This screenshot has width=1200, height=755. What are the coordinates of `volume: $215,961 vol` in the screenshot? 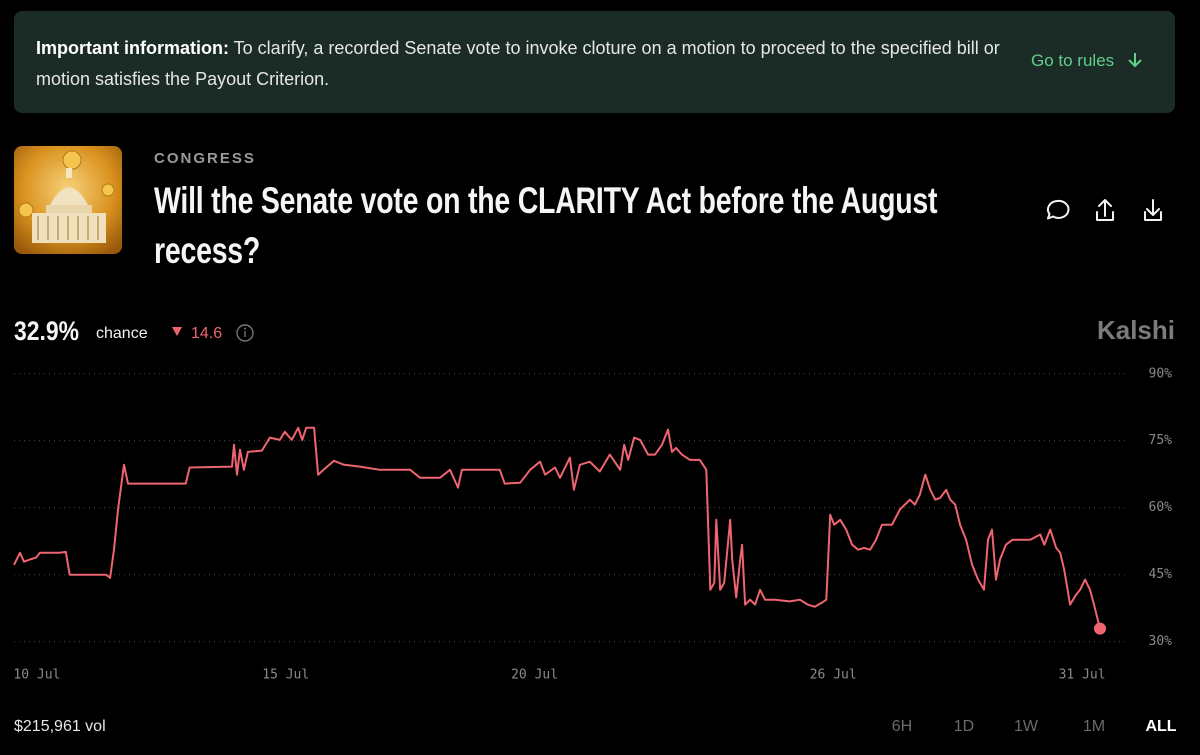 It's located at (60, 726).